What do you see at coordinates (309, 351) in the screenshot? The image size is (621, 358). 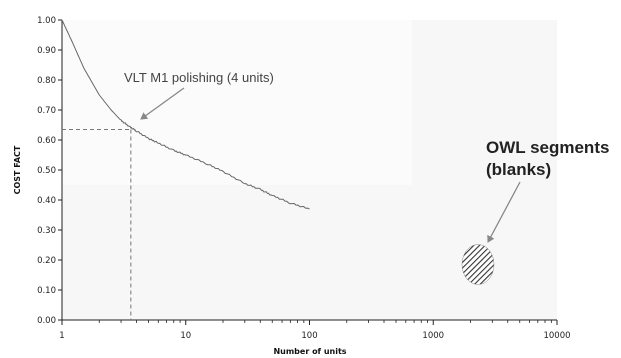 I see `x-axis-title: Number of units` at bounding box center [309, 351].